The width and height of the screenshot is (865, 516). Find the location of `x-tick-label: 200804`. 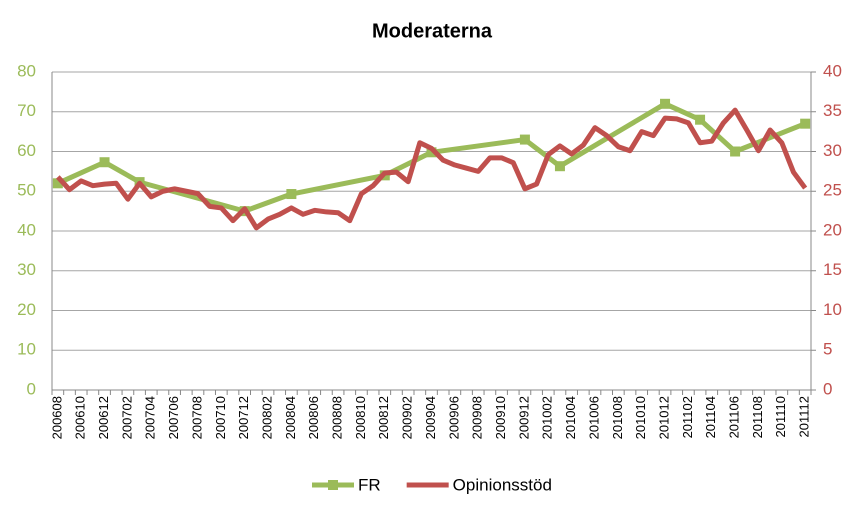

x-tick-label: 200804 is located at coordinates (290, 417).